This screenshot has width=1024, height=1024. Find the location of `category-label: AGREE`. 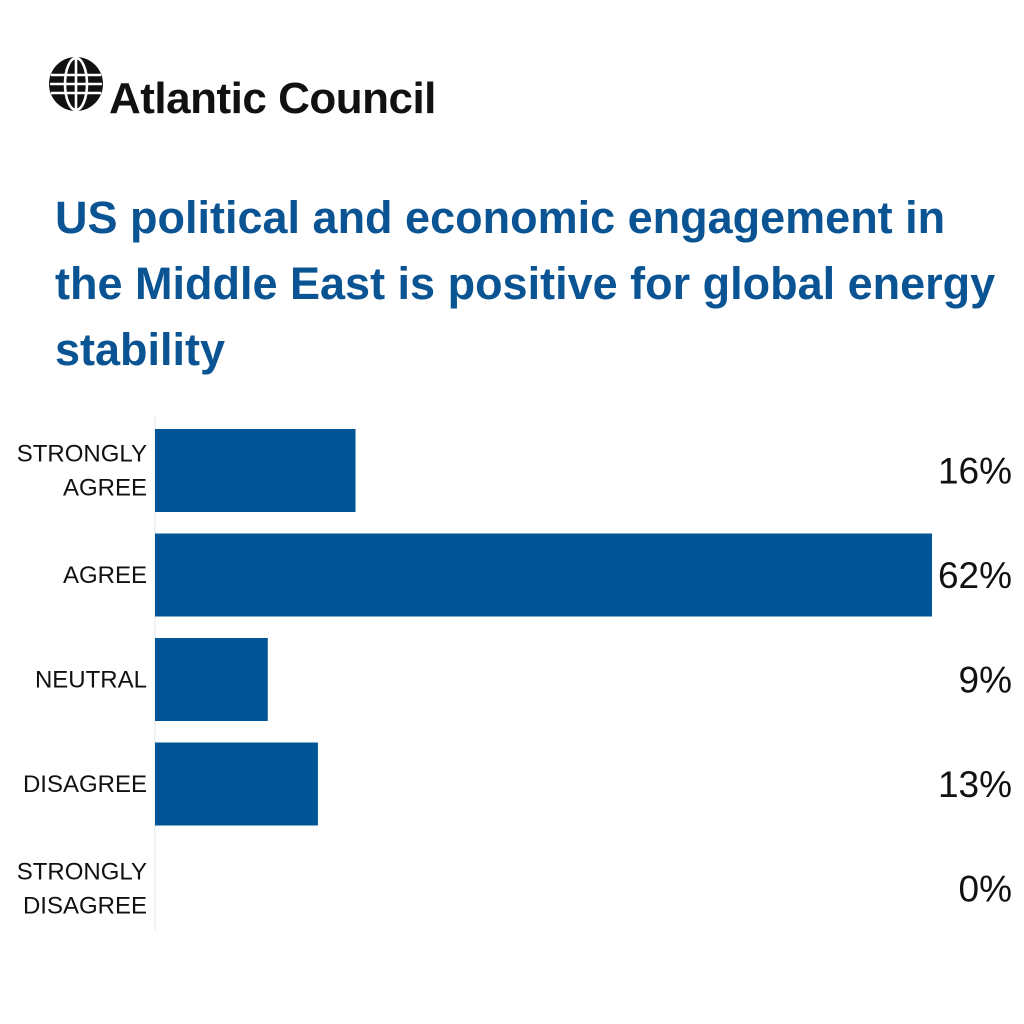

category-label: AGREE is located at coordinates (105, 575).